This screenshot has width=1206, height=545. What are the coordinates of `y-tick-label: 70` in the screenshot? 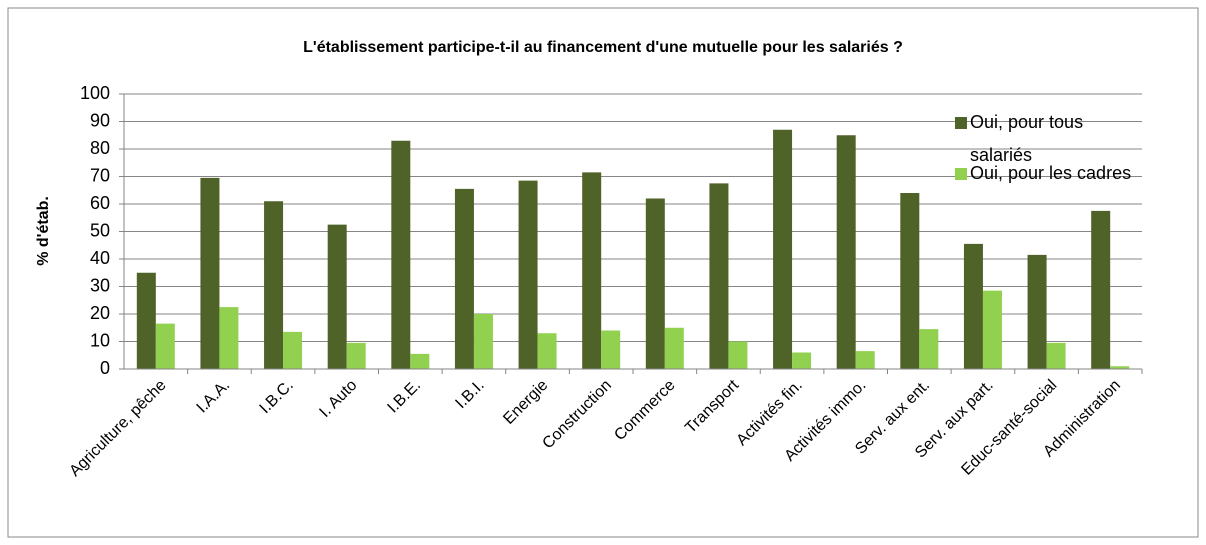 It's located at (100, 175).